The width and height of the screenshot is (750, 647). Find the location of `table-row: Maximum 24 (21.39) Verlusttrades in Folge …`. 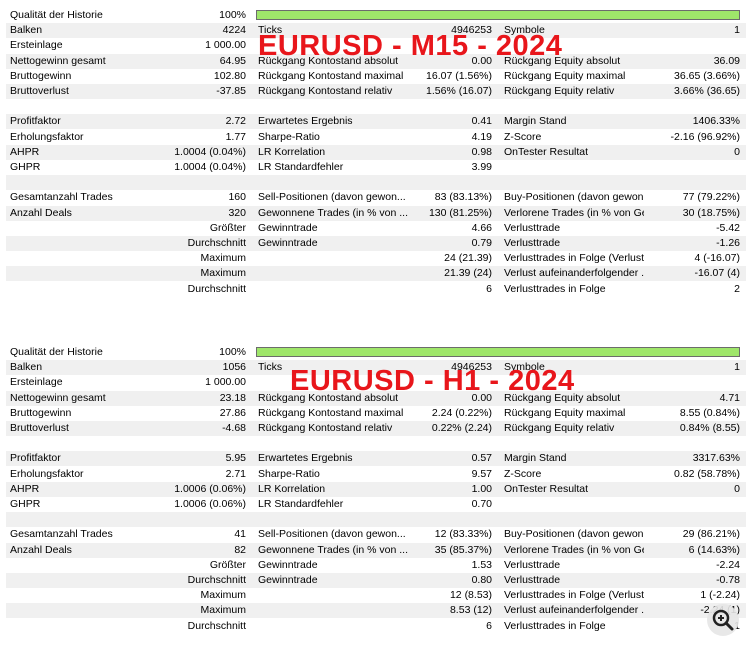

table-row: Maximum 24 (21.39) Verlusttrades in Folge … is located at coordinates (376, 259).